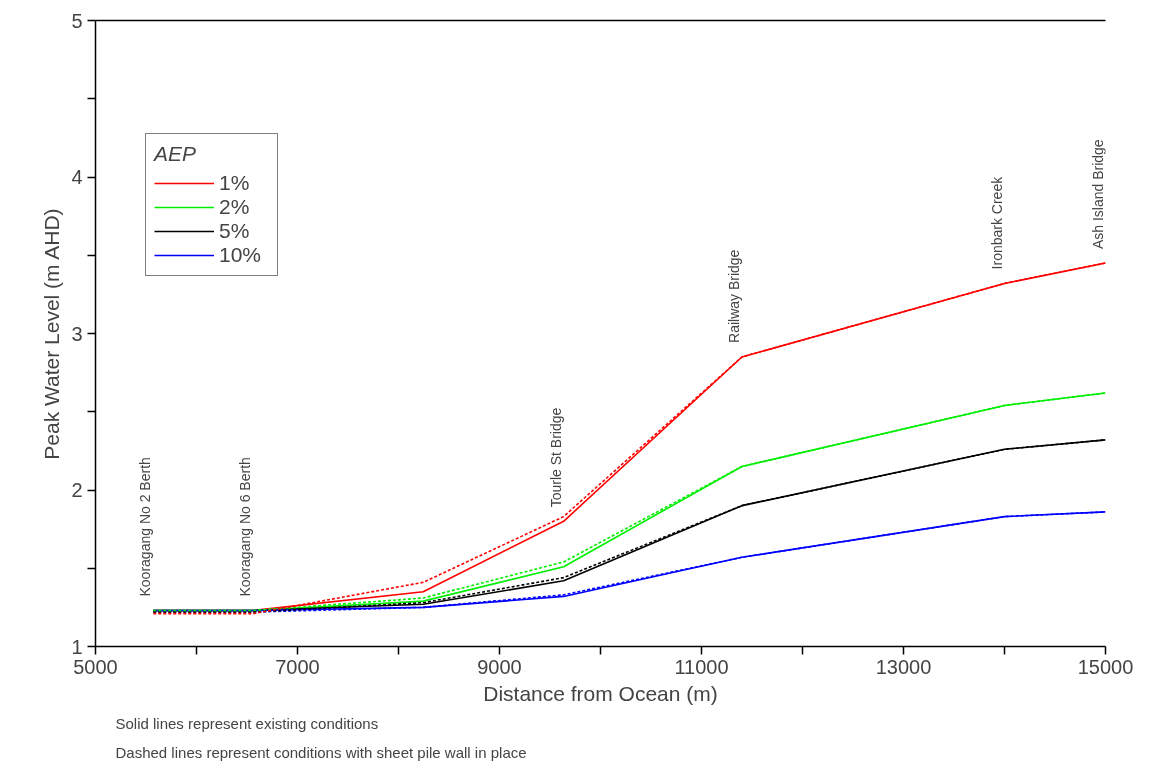 This screenshot has height=772, width=1156. I want to click on x-tick-label: 13000, so click(903, 666).